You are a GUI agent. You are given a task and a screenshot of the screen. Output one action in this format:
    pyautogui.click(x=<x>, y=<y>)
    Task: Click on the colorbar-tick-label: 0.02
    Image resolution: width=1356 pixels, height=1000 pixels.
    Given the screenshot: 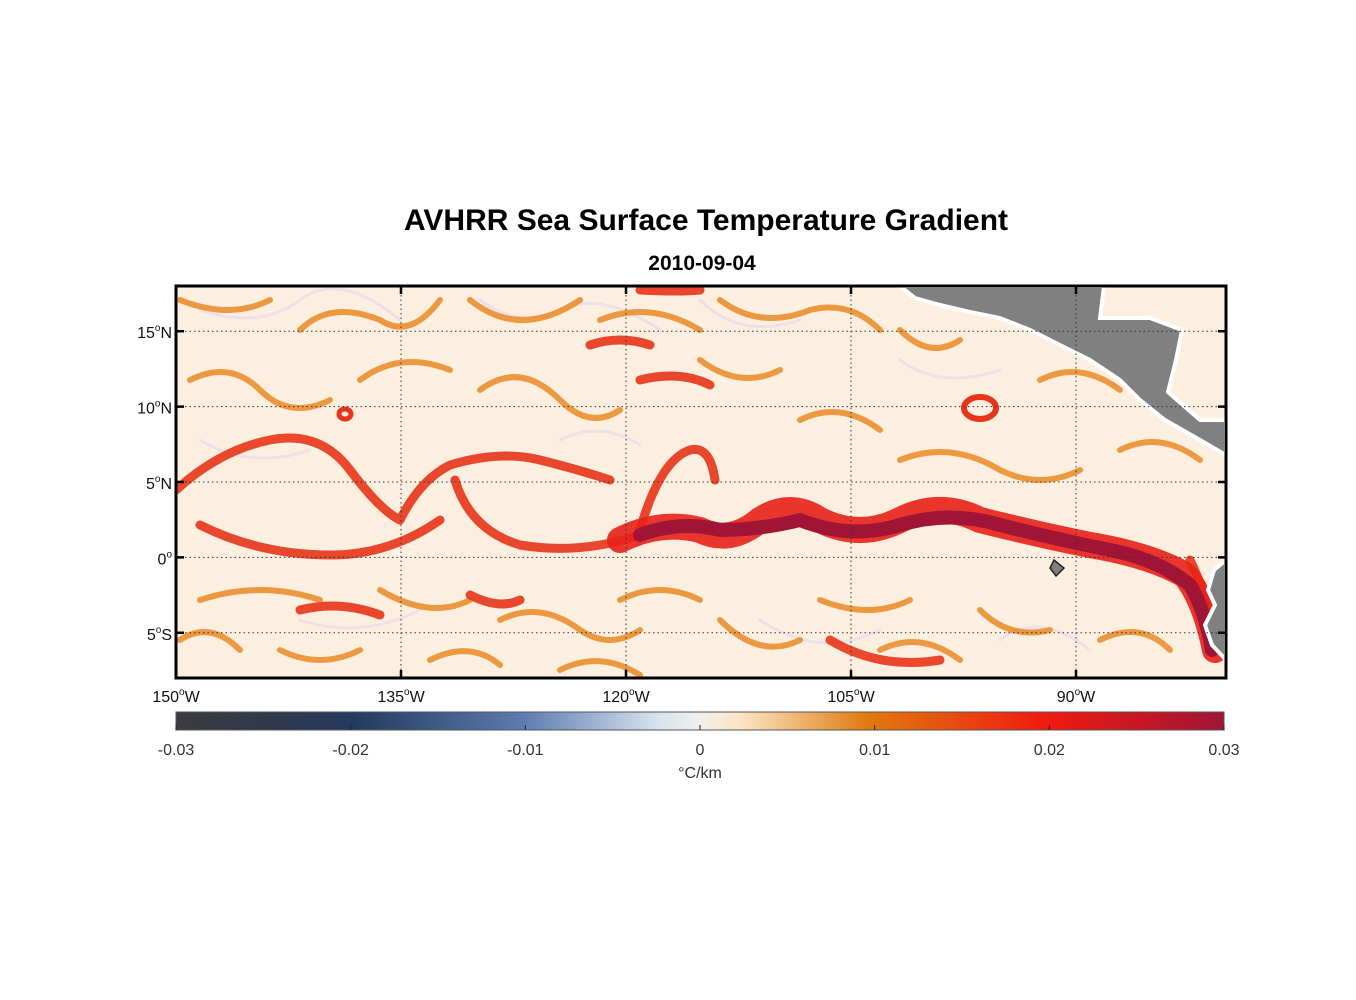 What is the action you would take?
    pyautogui.click(x=1049, y=750)
    